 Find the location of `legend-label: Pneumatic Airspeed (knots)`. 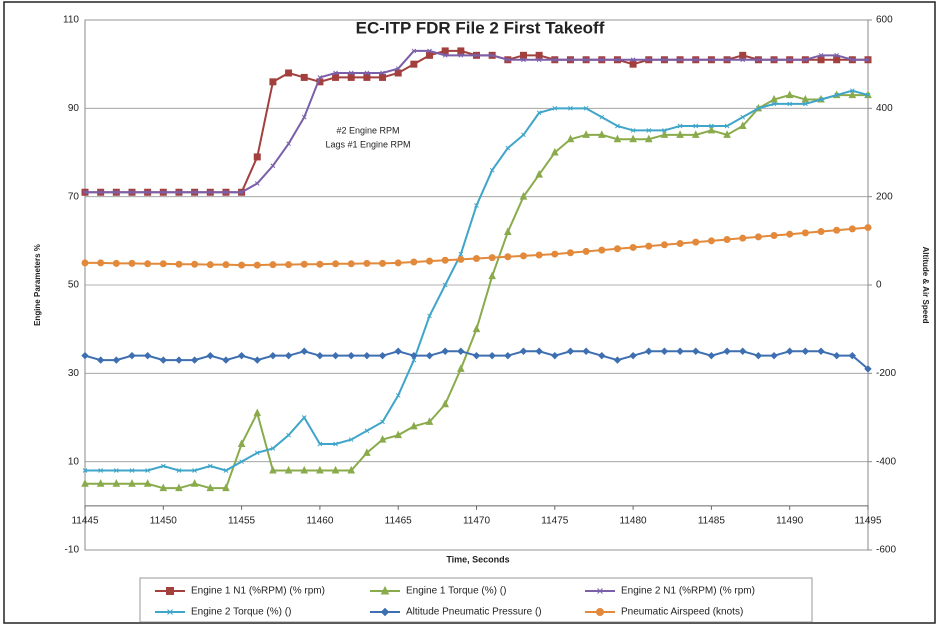

legend-label: Pneumatic Airspeed (knots) is located at coordinates (682, 612).